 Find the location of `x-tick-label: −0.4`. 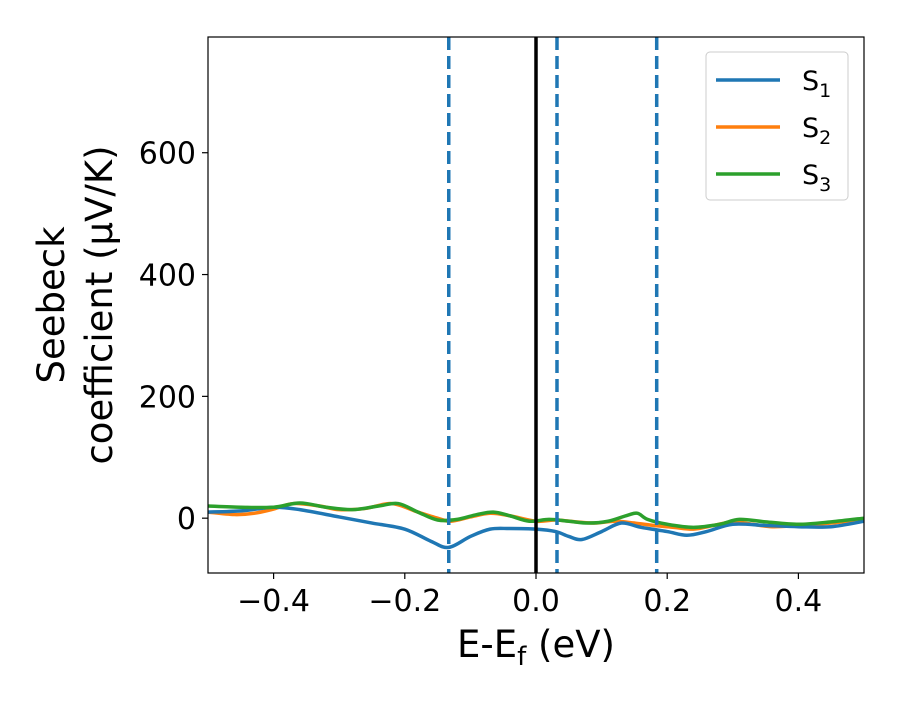

x-tick-label: −0.4 is located at coordinates (273, 601).